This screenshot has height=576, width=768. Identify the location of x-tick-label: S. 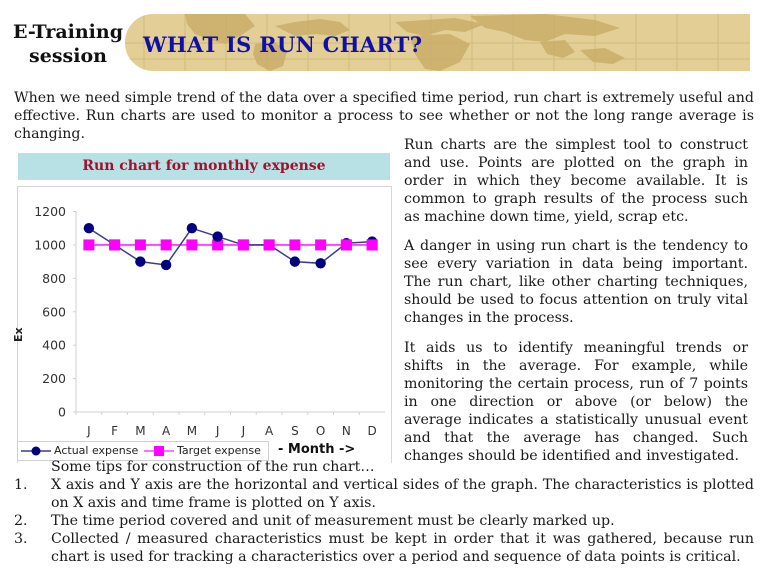
(295, 431).